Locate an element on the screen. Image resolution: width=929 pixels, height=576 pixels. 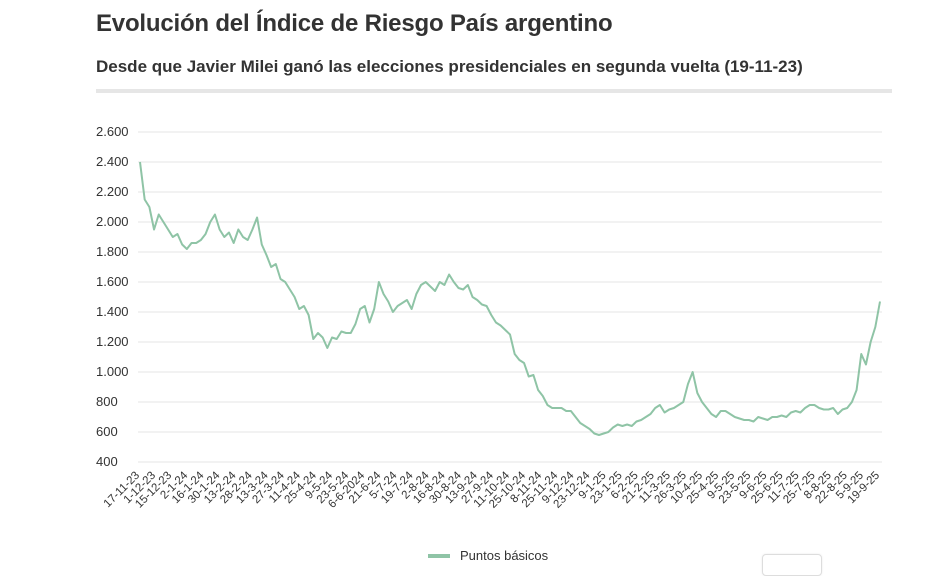
legend-swatch is located at coordinates (439, 555).